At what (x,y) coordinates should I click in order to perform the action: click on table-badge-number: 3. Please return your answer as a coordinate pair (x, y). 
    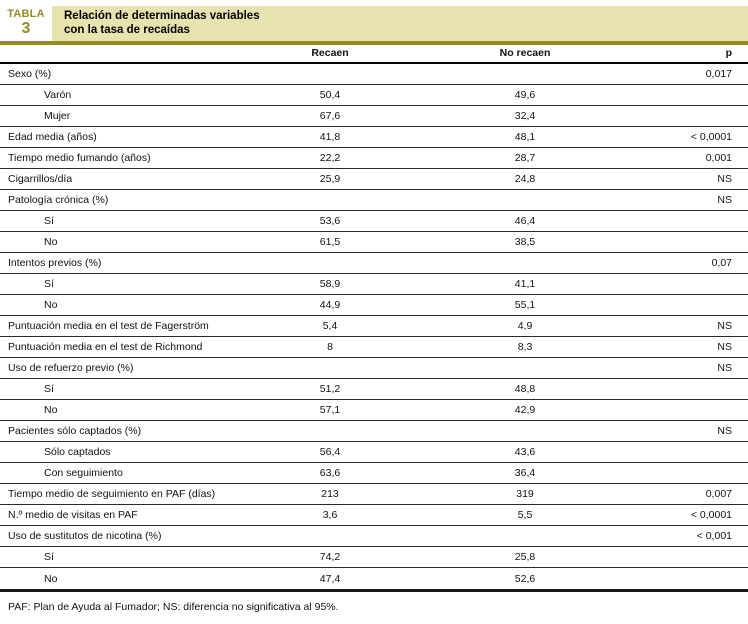
    Looking at the image, I should click on (26, 28).